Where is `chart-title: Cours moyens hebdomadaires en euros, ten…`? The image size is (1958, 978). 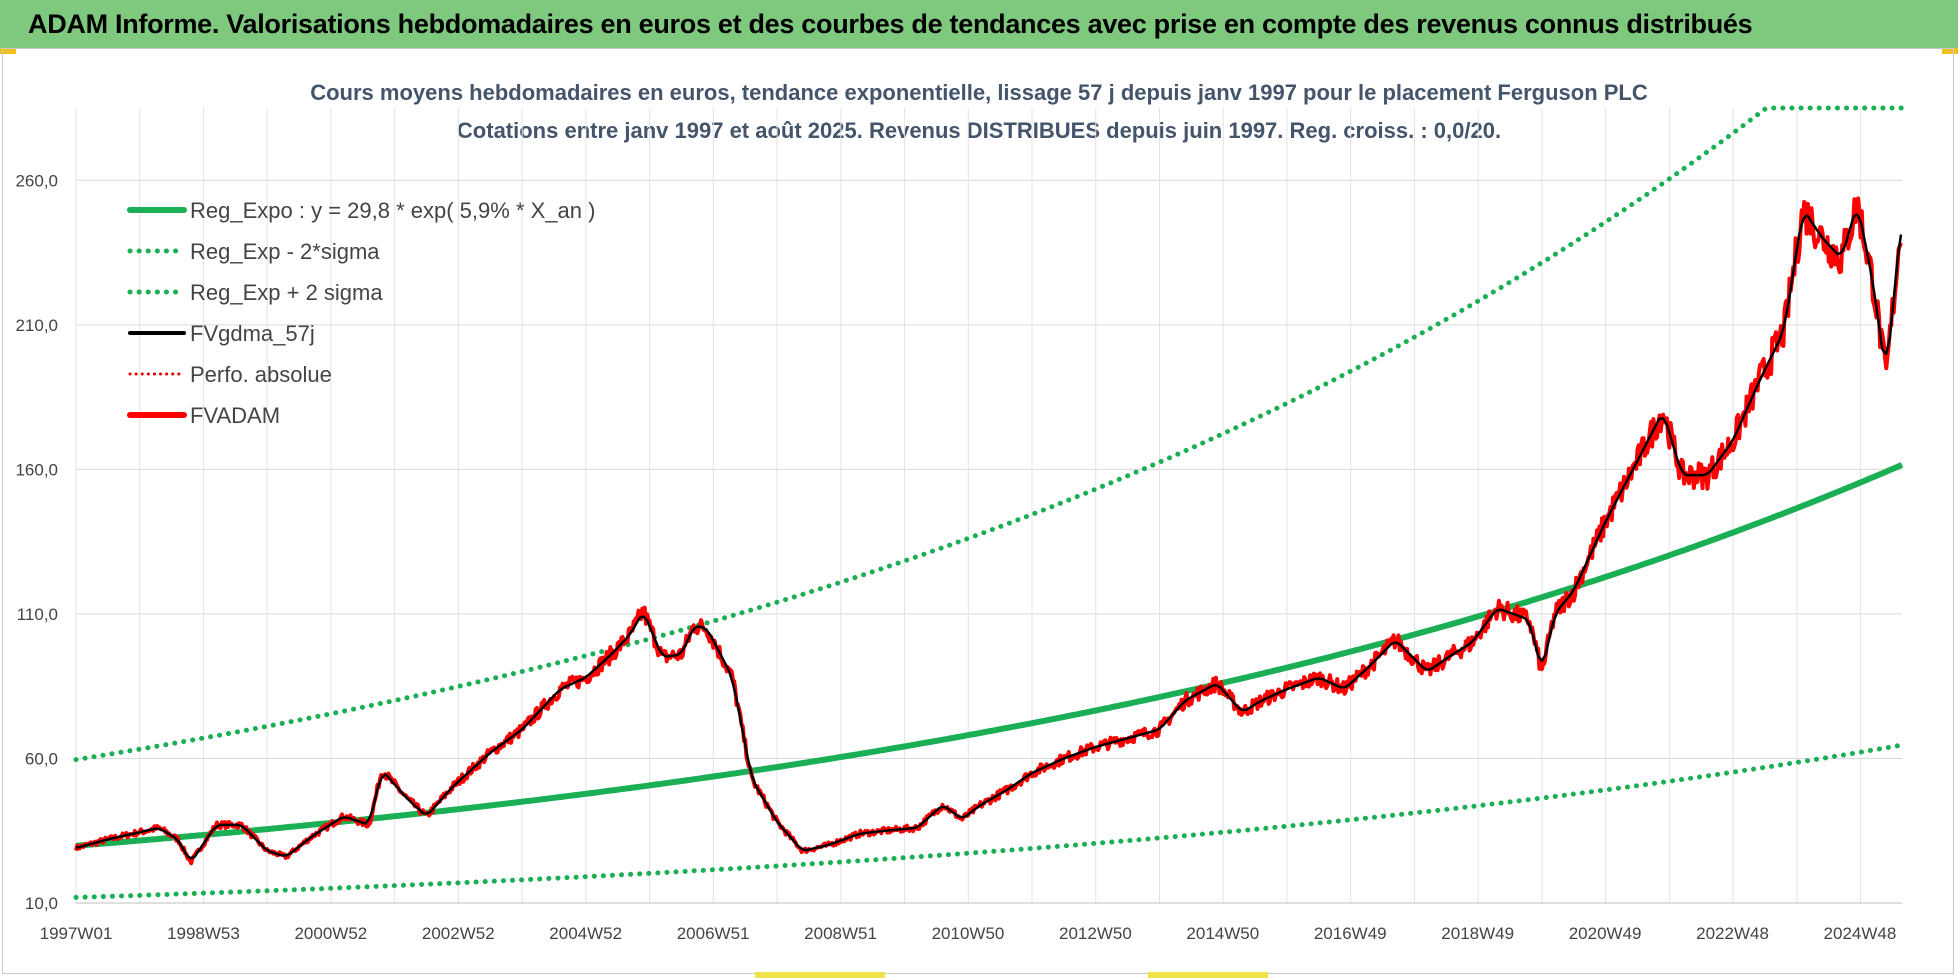 chart-title: Cours moyens hebdomadaires en euros, ten… is located at coordinates (979, 92).